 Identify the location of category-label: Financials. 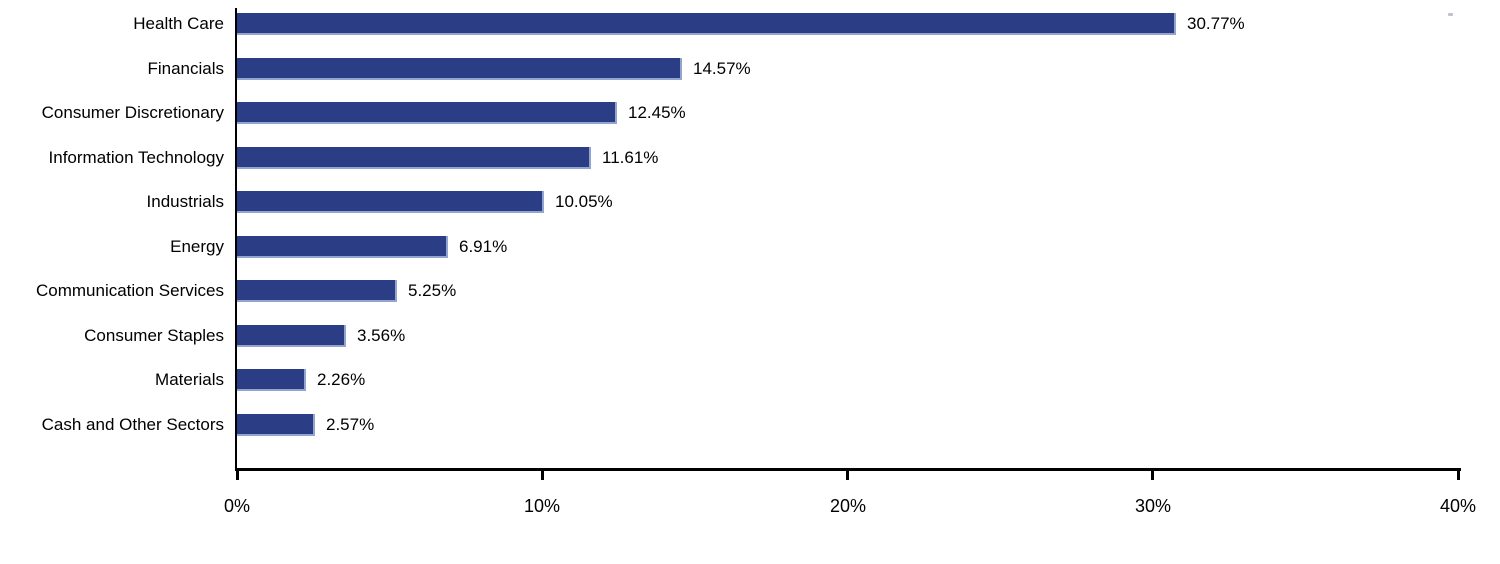
(185, 68).